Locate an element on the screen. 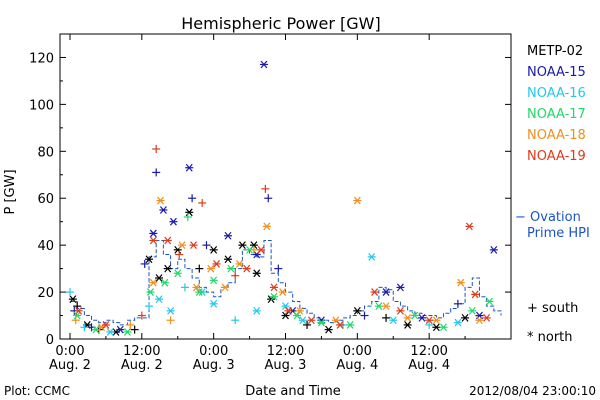 The height and width of the screenshot is (400, 600). y-tick-label: 100 is located at coordinates (41, 105).